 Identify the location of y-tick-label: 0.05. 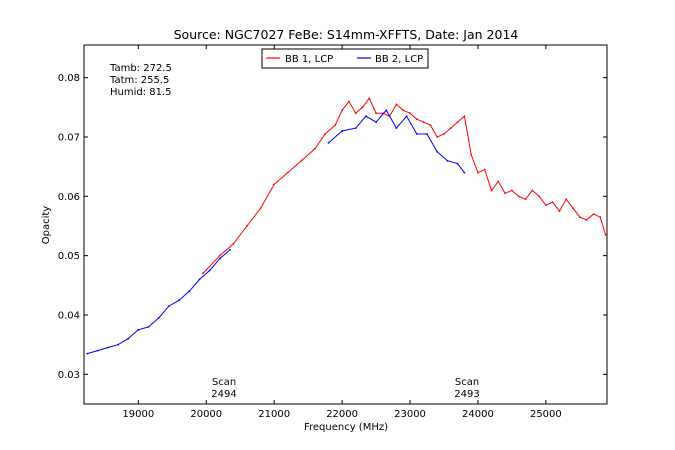
(69, 256).